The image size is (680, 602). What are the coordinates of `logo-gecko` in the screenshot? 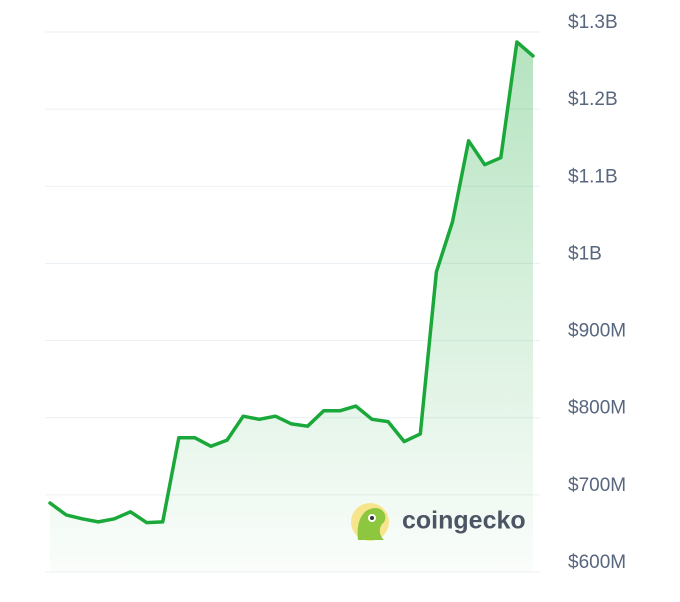 It's located at (371, 524).